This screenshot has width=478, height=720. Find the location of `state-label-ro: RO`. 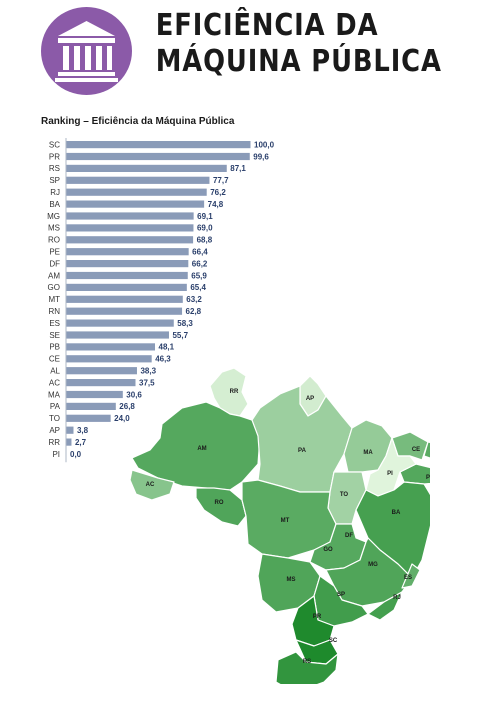

state-label-ro: RO is located at coordinates (219, 503).